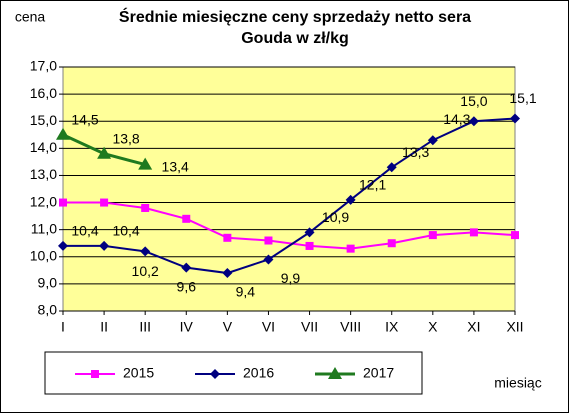 This screenshot has height=418, width=569. I want to click on x-tick-label: XI, so click(473, 327).